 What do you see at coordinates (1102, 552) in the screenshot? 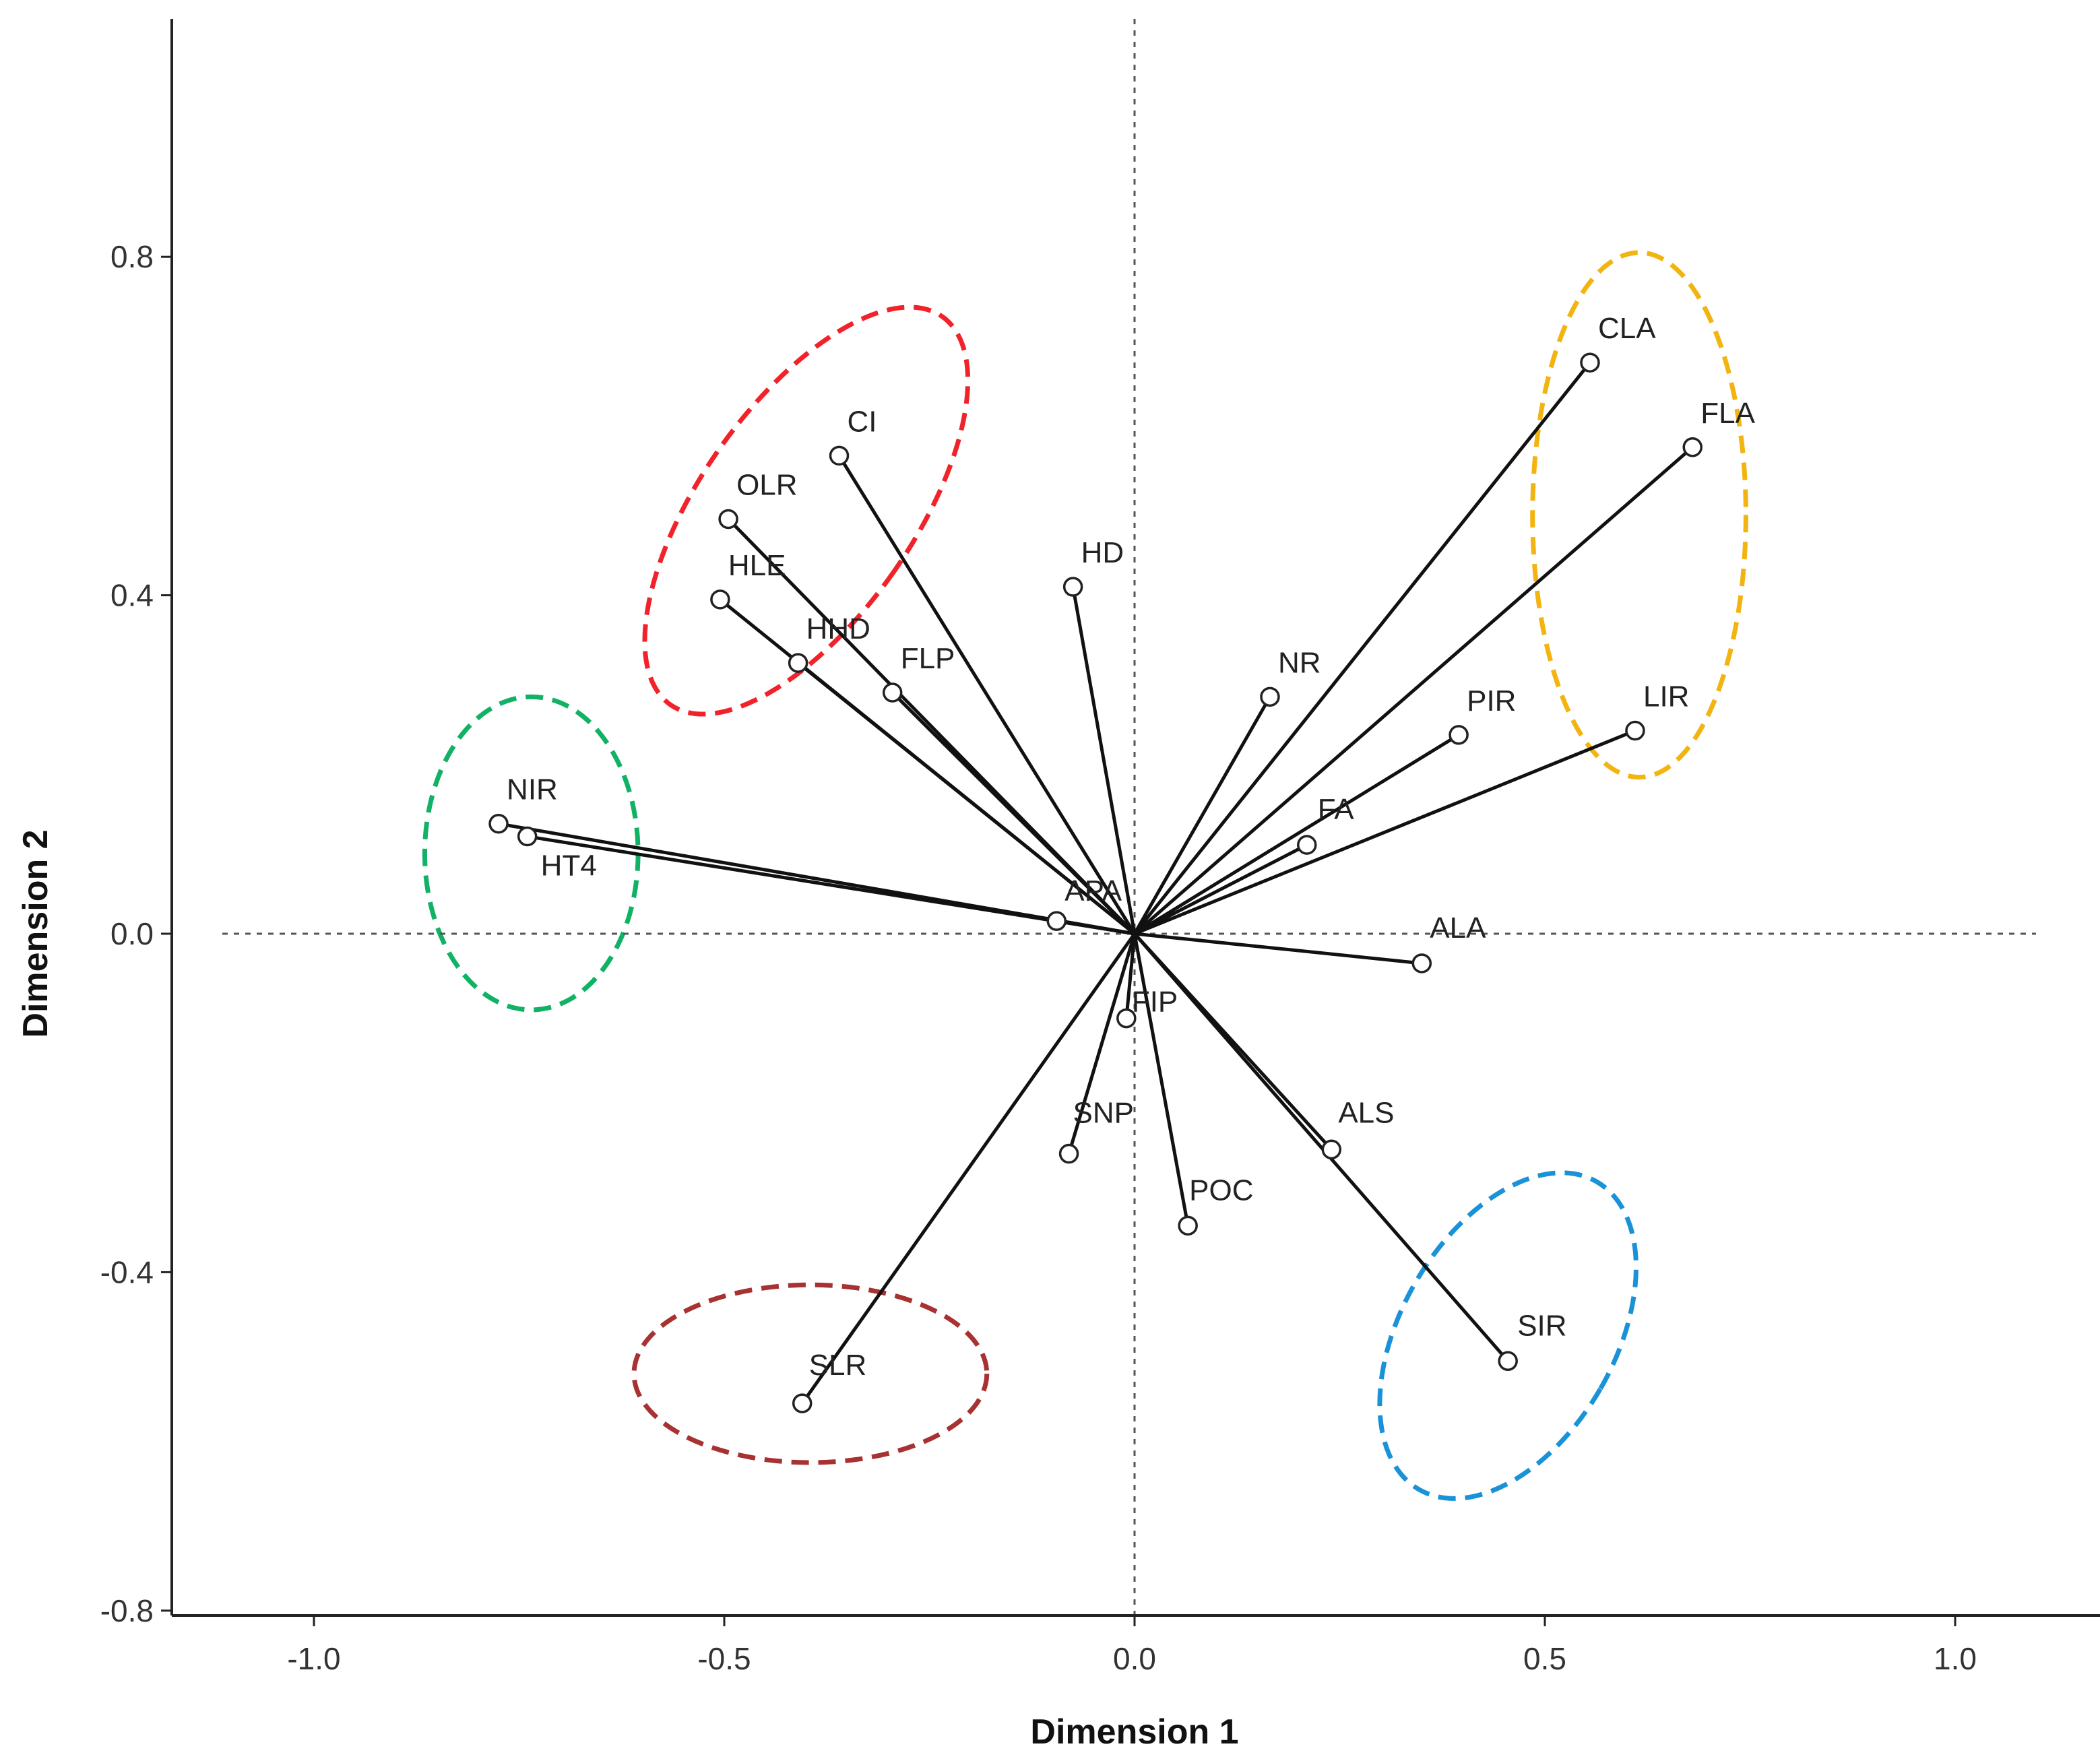
I see `label-hd: HD` at bounding box center [1102, 552].